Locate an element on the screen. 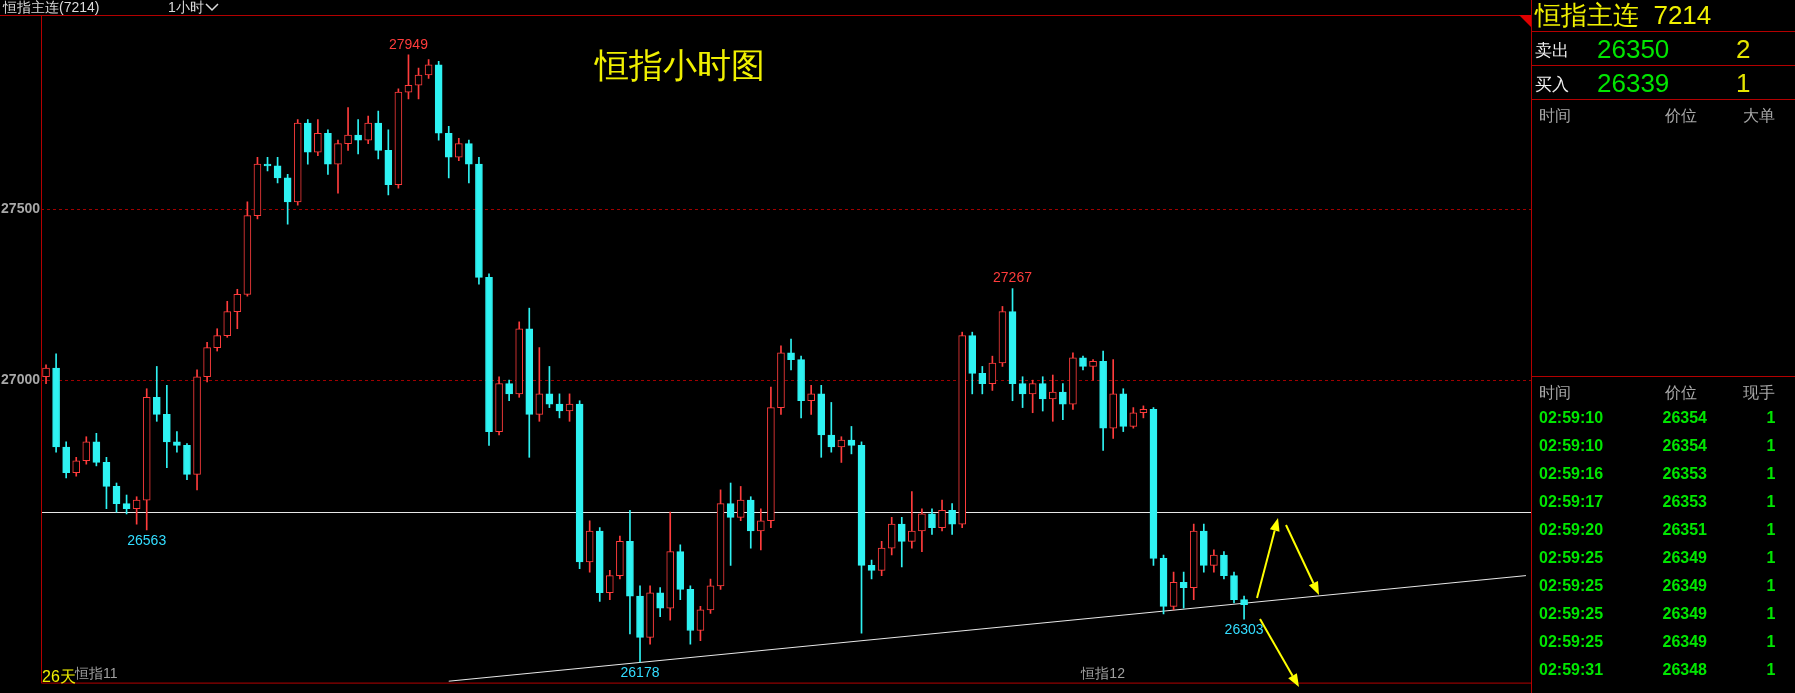 This screenshot has height=693, width=1795. annotation: 26178 is located at coordinates (640, 671).